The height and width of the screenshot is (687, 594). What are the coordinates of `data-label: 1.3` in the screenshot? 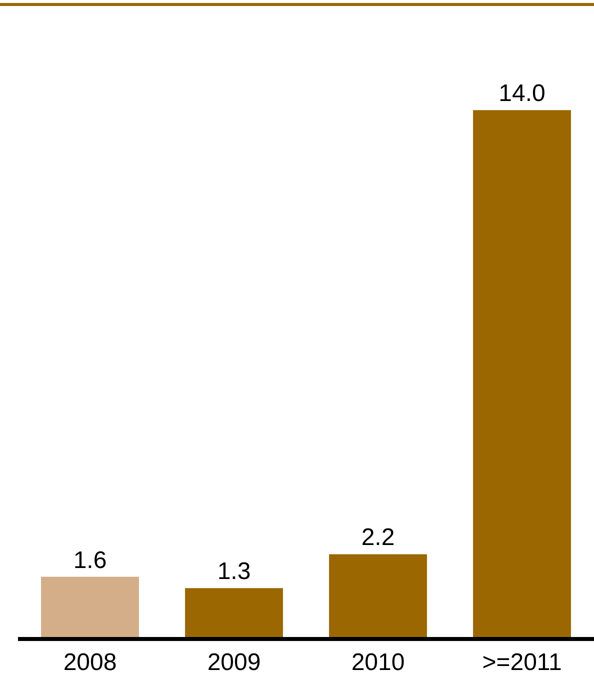 It's located at (234, 572).